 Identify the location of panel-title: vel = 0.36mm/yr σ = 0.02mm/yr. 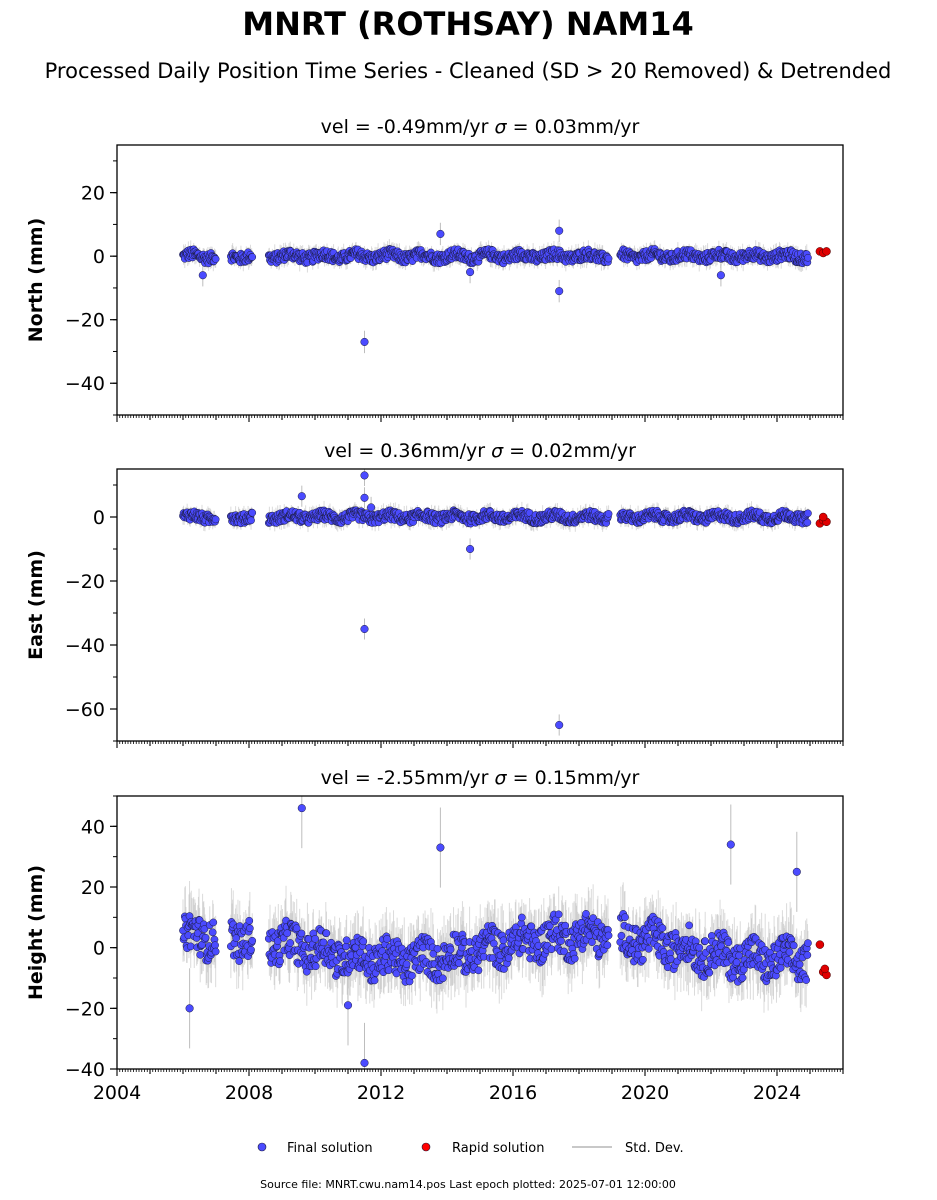
(480, 451).